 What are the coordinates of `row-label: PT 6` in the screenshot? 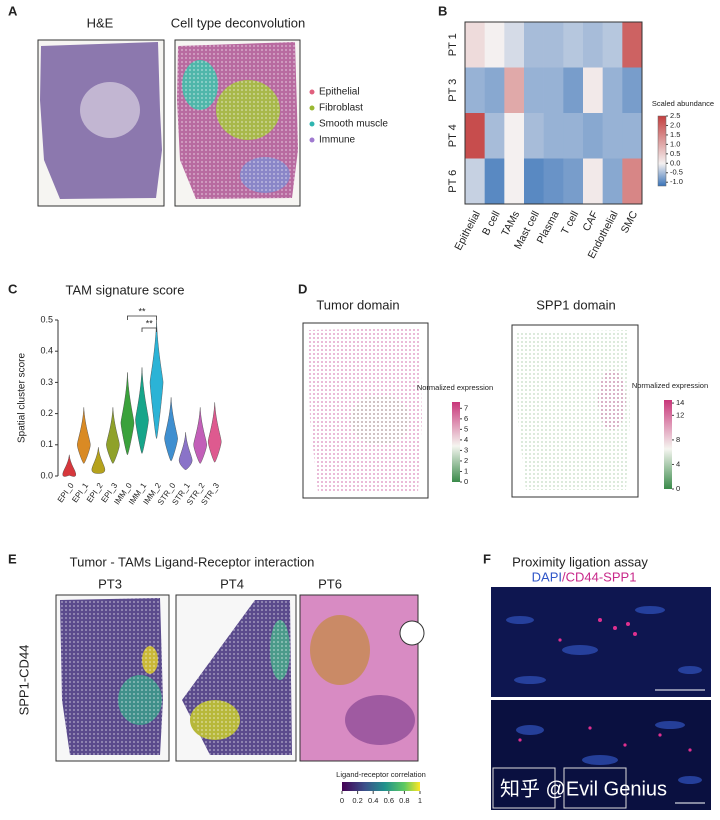 It's located at (453, 181).